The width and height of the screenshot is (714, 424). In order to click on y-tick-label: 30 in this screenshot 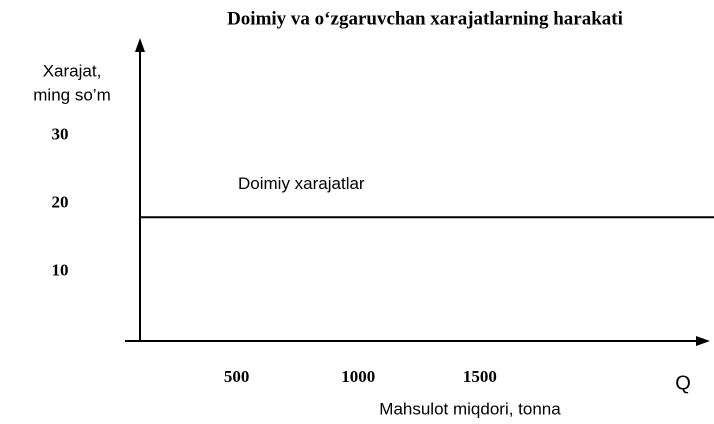, I will do `click(60, 133)`.